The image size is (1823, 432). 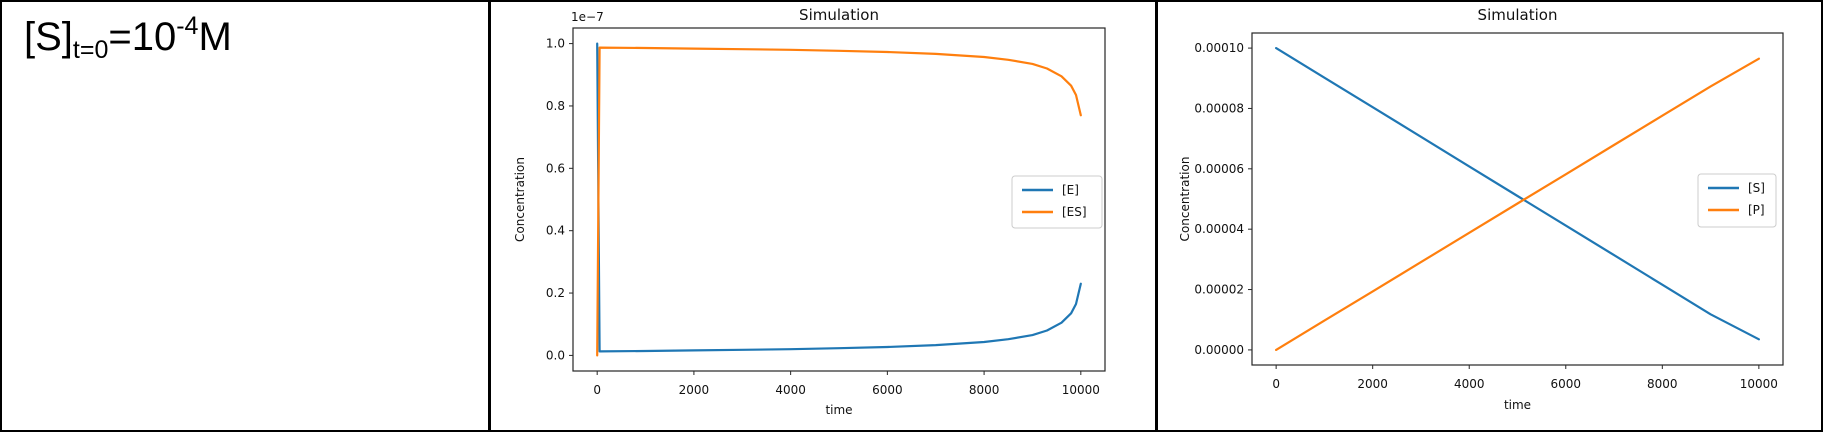 I want to click on y-tick-label: 0.00000, so click(x=1219, y=350).